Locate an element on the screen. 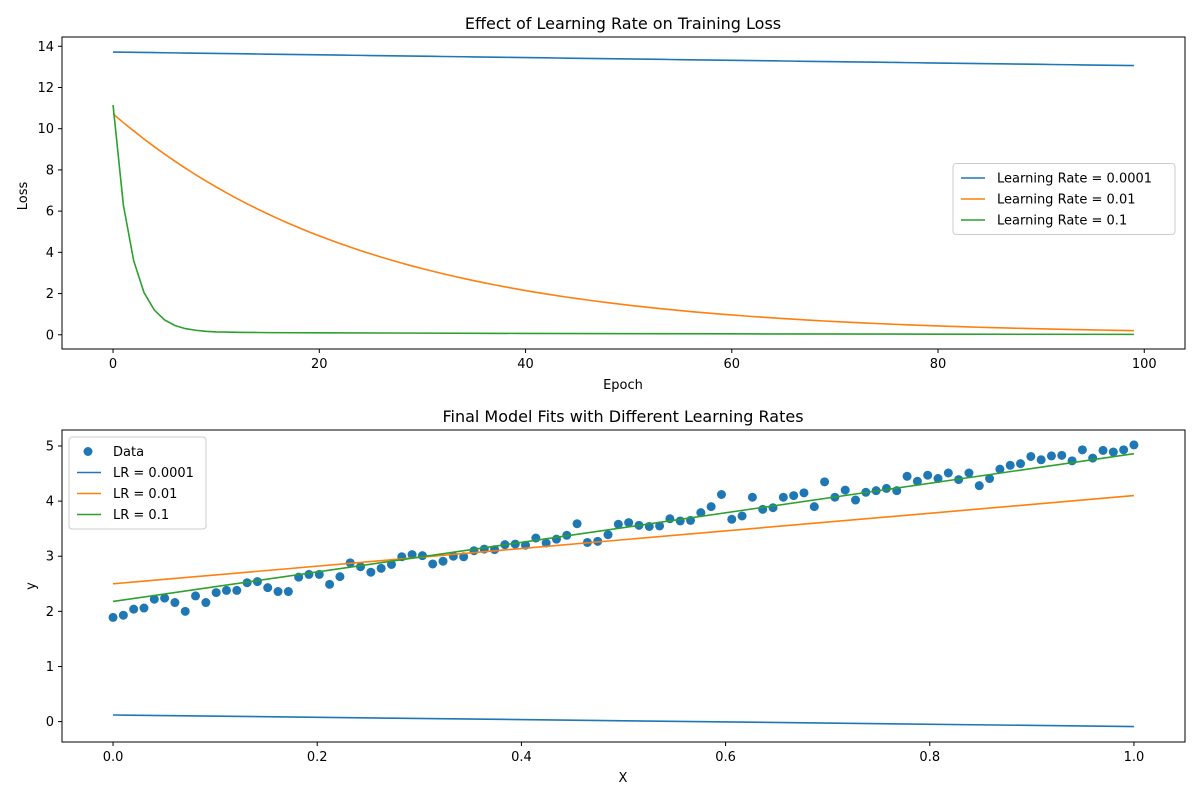  y-tick-label: 5 is located at coordinates (50, 446).